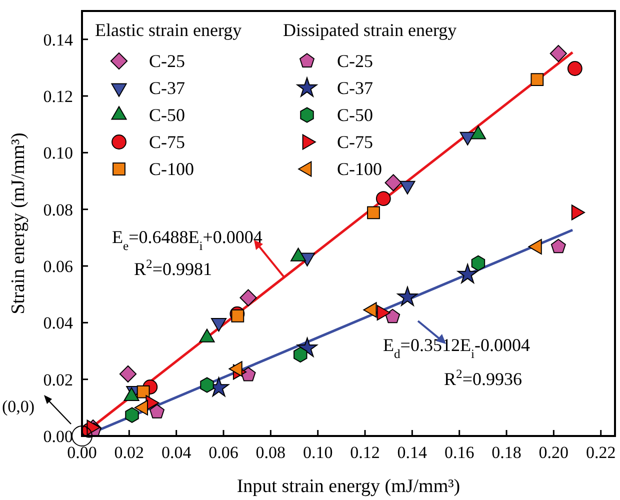  What do you see at coordinates (58, 96) in the screenshot?
I see `y-tick-label: 0.12` at bounding box center [58, 96].